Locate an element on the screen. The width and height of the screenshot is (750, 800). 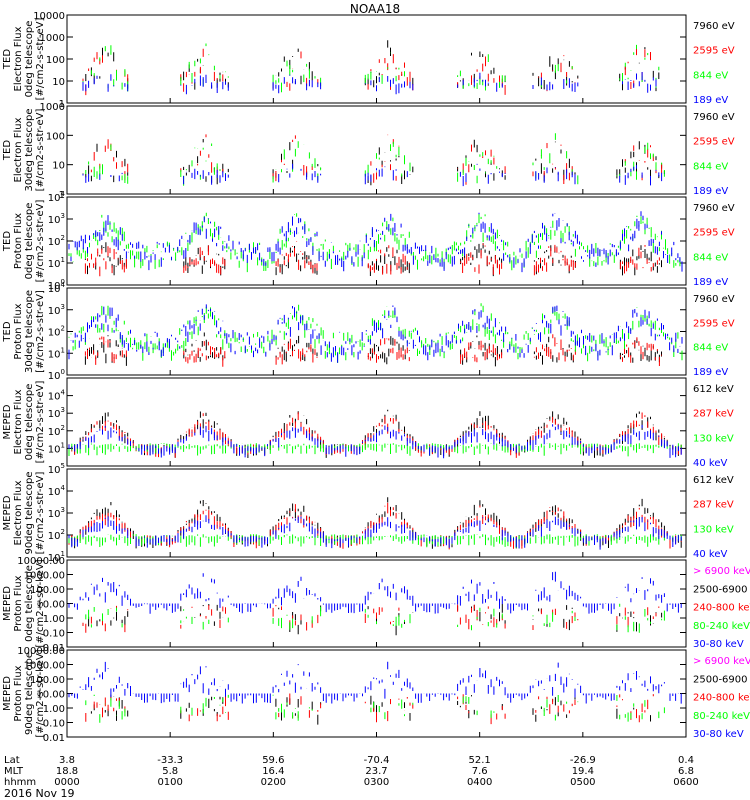
bottom-axis-hhmm-value: 0300 is located at coordinates (376, 782).